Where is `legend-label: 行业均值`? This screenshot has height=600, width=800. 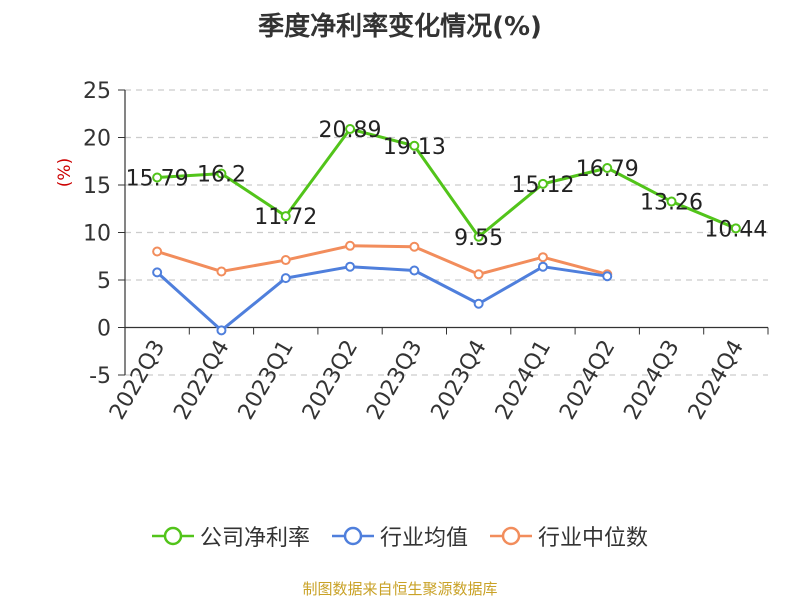
legend-label: 行业均值 is located at coordinates (423, 538).